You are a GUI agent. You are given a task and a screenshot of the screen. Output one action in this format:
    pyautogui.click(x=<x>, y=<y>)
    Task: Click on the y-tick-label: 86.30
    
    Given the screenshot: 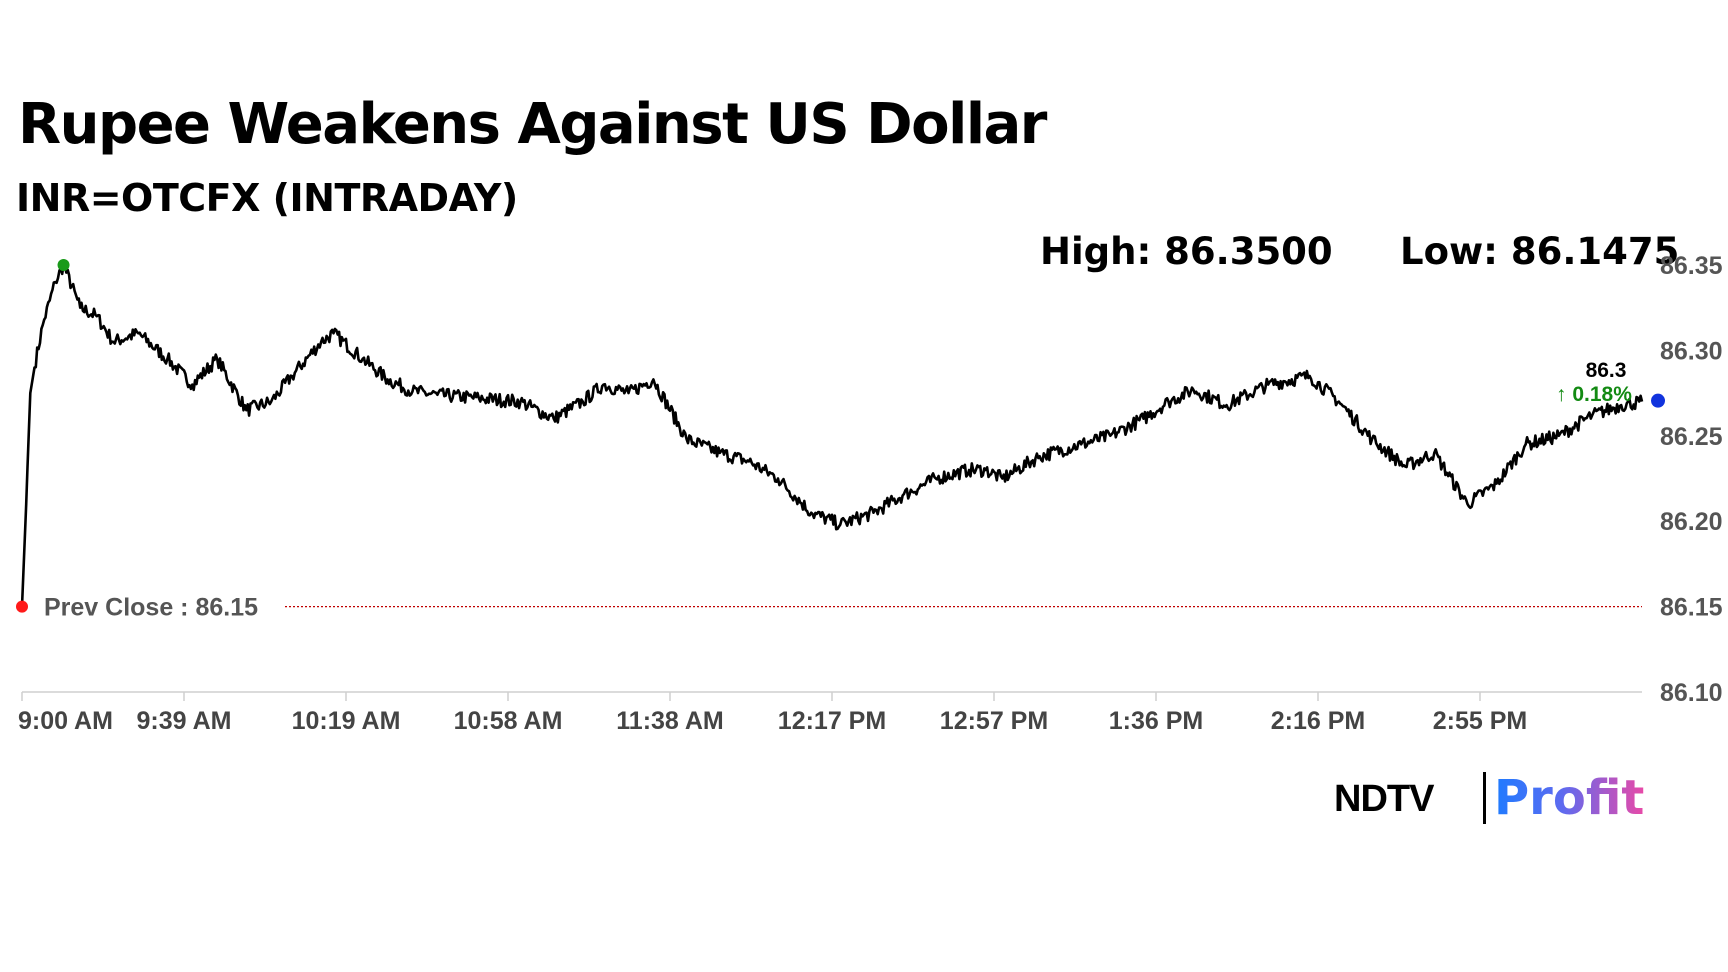 What is the action you would take?
    pyautogui.click(x=1691, y=351)
    